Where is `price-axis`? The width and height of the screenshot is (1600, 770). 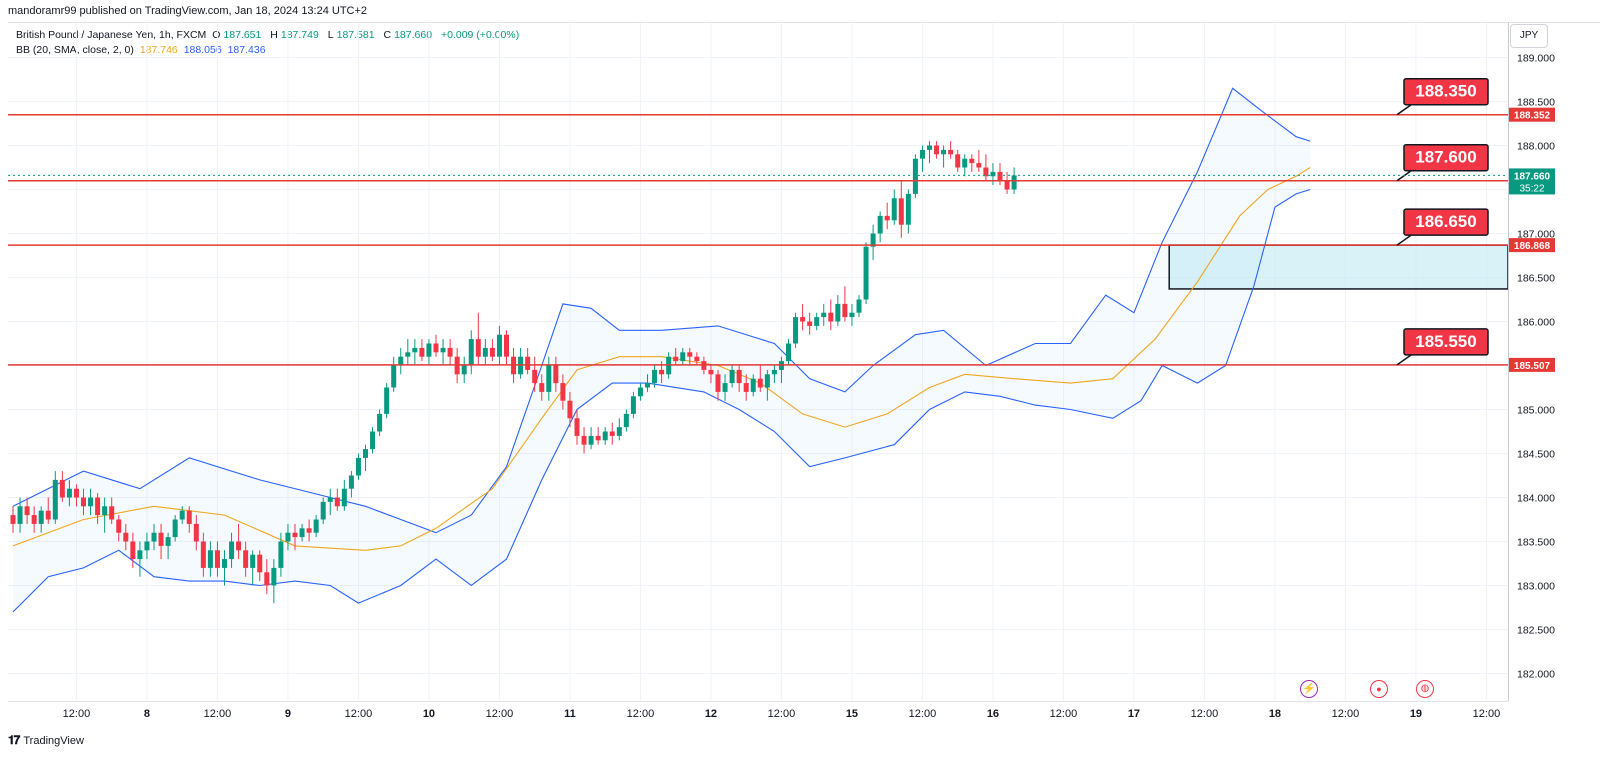 price-axis is located at coordinates (1554, 361).